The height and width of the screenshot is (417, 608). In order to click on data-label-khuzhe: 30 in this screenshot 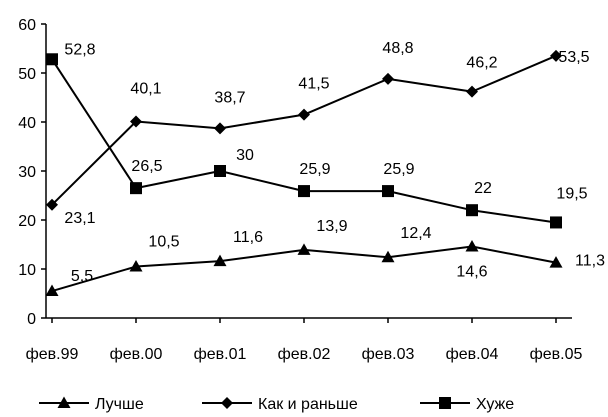, I will do `click(245, 155)`.